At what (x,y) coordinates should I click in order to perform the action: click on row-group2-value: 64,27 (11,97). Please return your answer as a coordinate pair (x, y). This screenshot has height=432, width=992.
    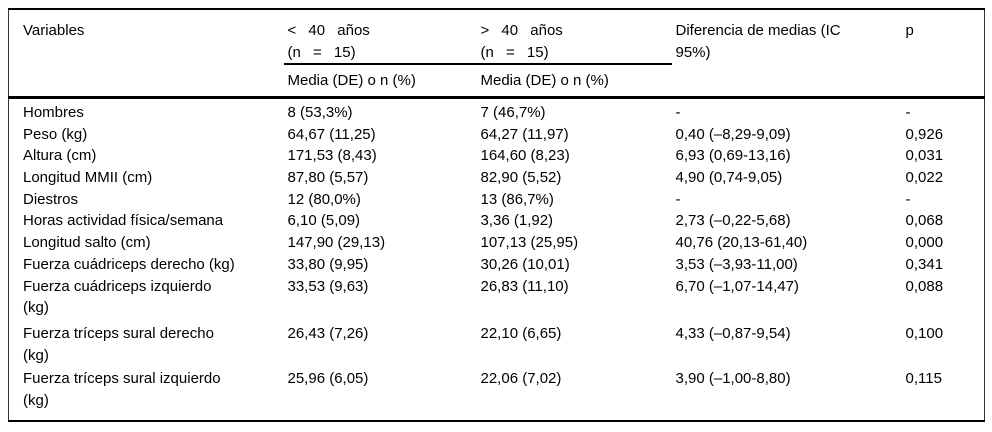
    Looking at the image, I should click on (524, 134).